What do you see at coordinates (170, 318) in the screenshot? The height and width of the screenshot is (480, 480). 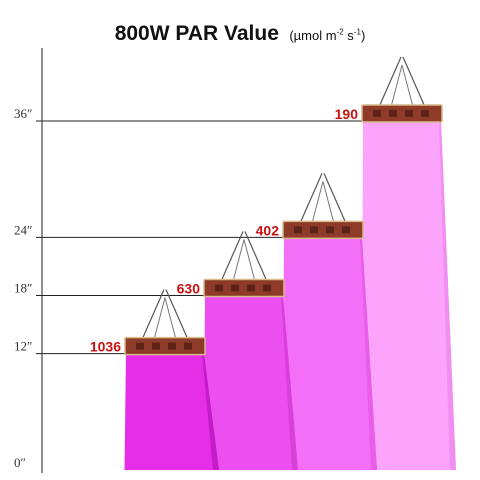 I see `hanger-wire-1-d` at bounding box center [170, 318].